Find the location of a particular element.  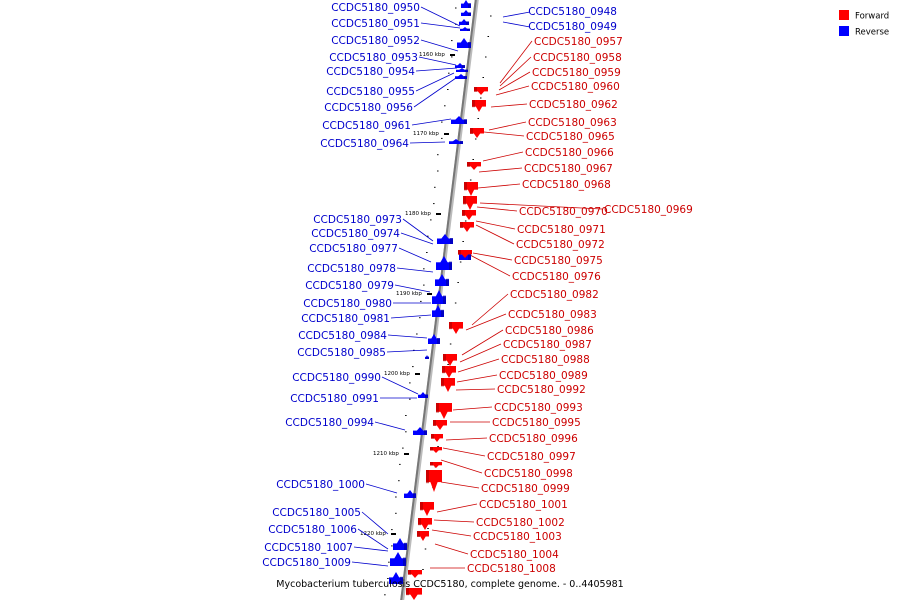

forward-gene-label: CCDC5180_0968 is located at coordinates (566, 185).